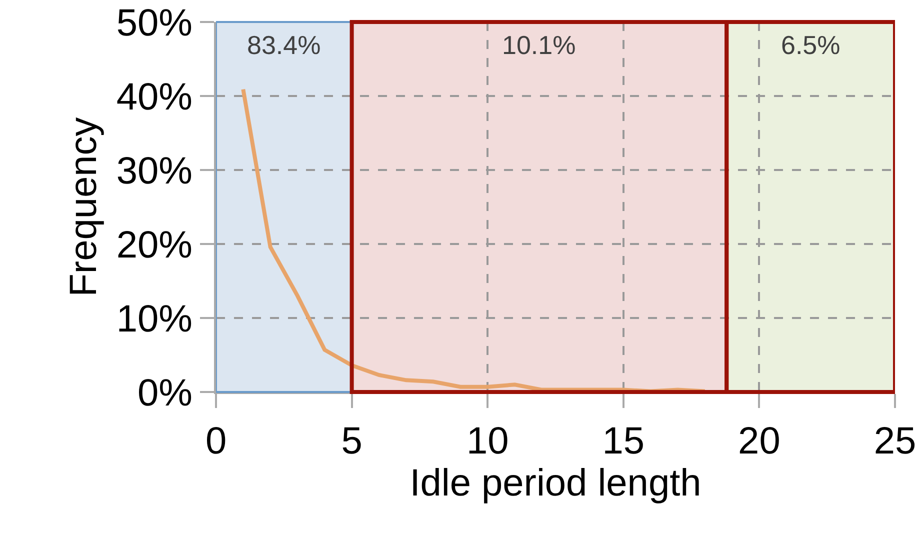  I want to click on y-axis-title: Frequency, so click(84, 207).